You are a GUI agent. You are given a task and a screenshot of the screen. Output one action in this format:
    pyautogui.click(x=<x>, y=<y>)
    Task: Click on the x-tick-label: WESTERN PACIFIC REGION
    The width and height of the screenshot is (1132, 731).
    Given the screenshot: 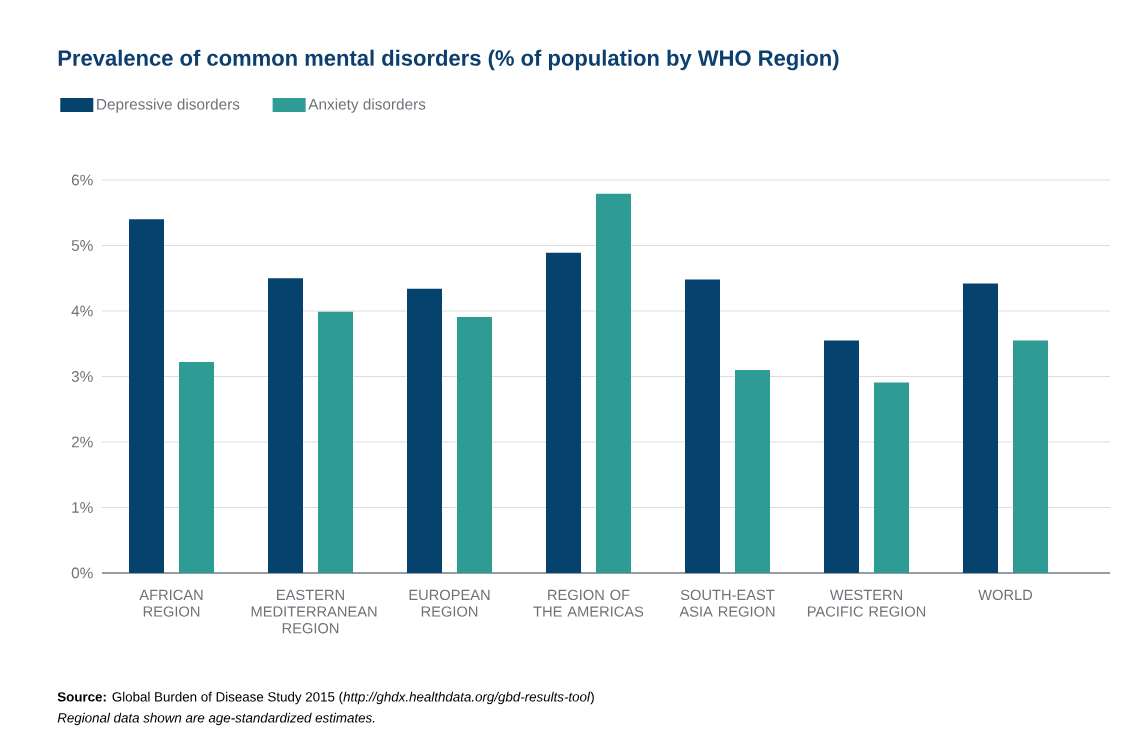 What is the action you would take?
    pyautogui.click(x=866, y=603)
    